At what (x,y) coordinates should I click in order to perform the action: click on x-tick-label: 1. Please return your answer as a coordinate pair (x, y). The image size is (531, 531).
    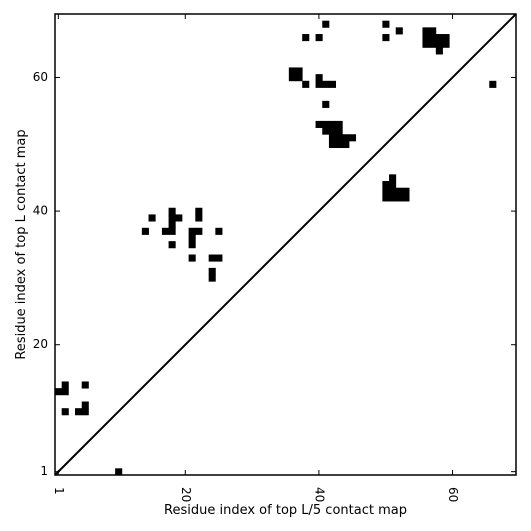
    Looking at the image, I should click on (59, 491).